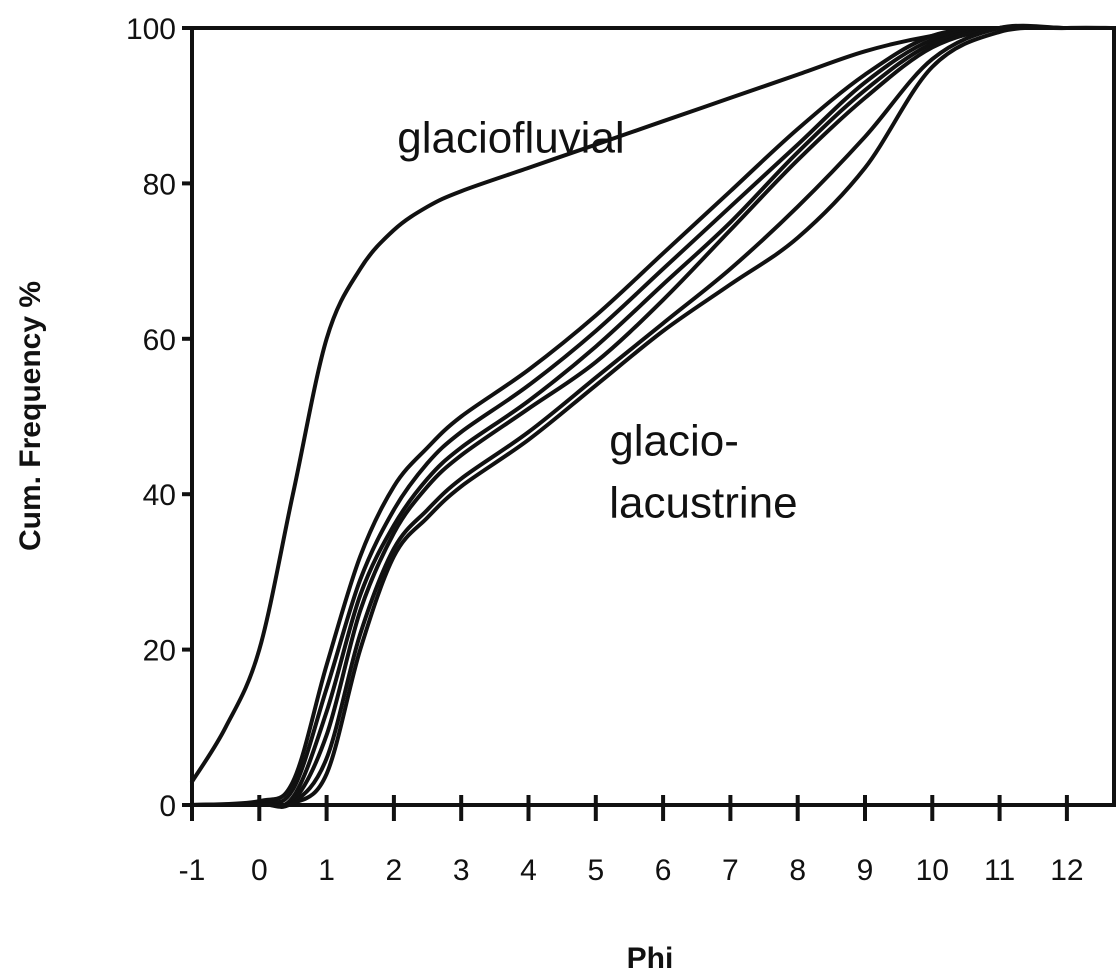 The image size is (1120, 974). What do you see at coordinates (865, 870) in the screenshot?
I see `x-tick-label: 9` at bounding box center [865, 870].